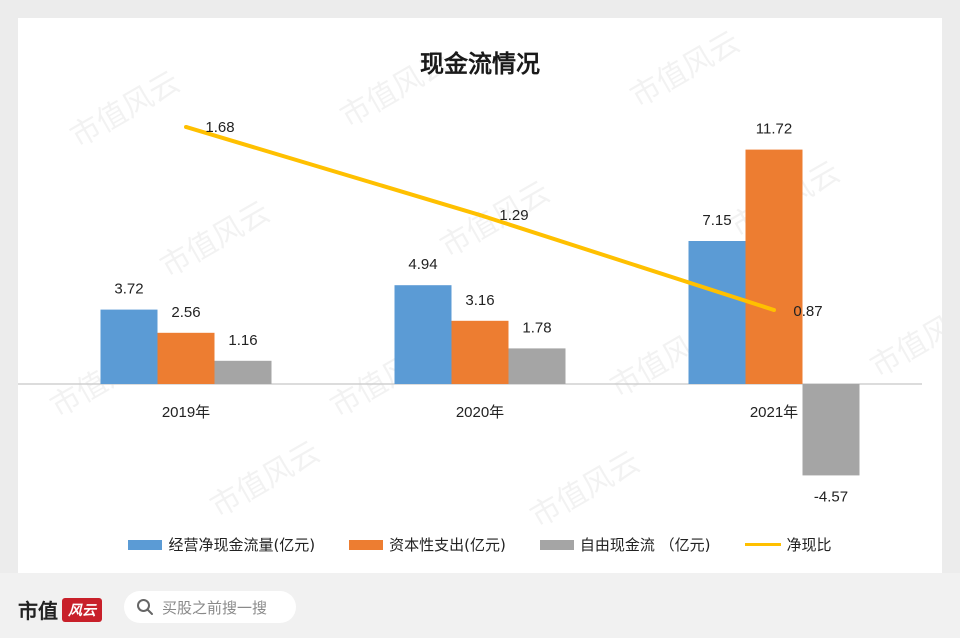 The height and width of the screenshot is (638, 960). What do you see at coordinates (242, 340) in the screenshot?
I see `bar-data-label: 1.16` at bounding box center [242, 340].